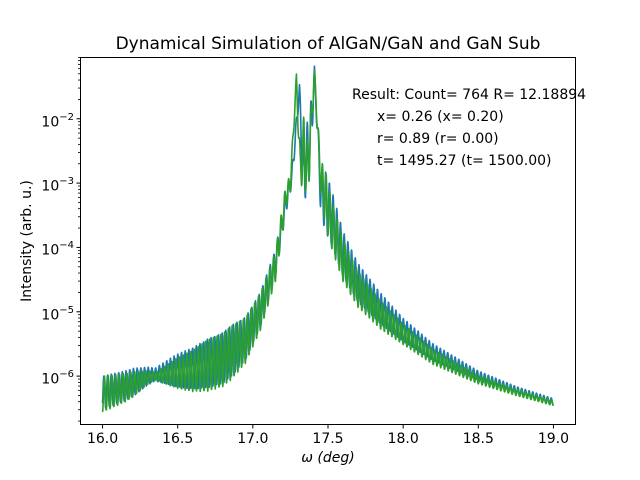  Describe the element at coordinates (57, 121) in the screenshot. I see `y-tick-label: 10⁻²` at that location.